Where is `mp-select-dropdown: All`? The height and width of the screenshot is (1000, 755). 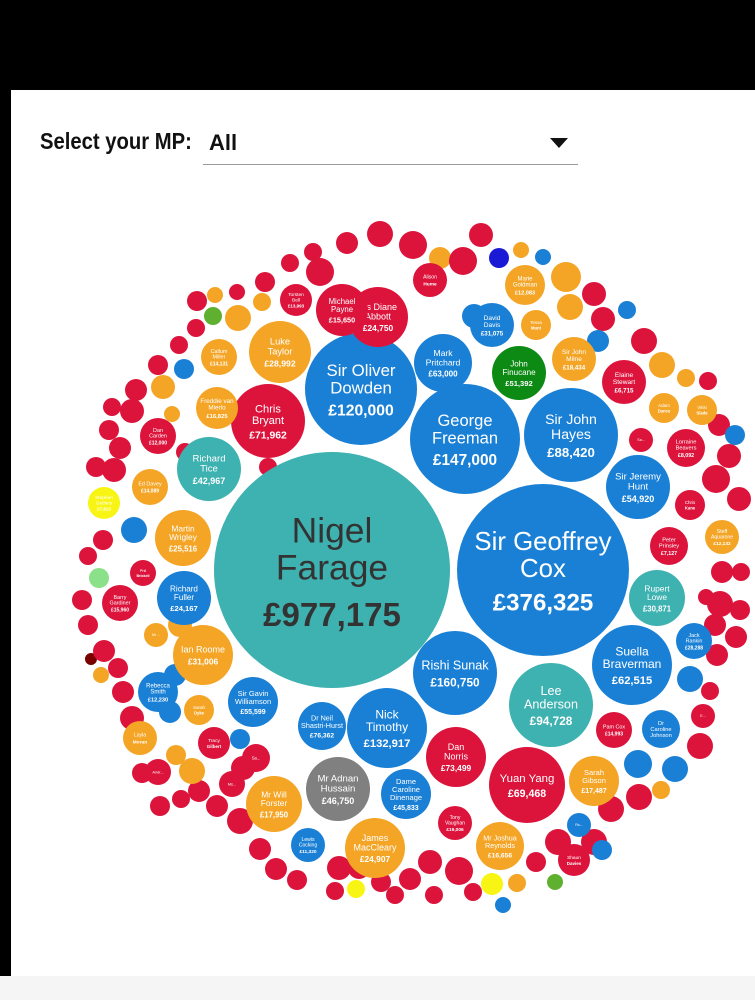 mp-select-dropdown: All is located at coordinates (390, 143).